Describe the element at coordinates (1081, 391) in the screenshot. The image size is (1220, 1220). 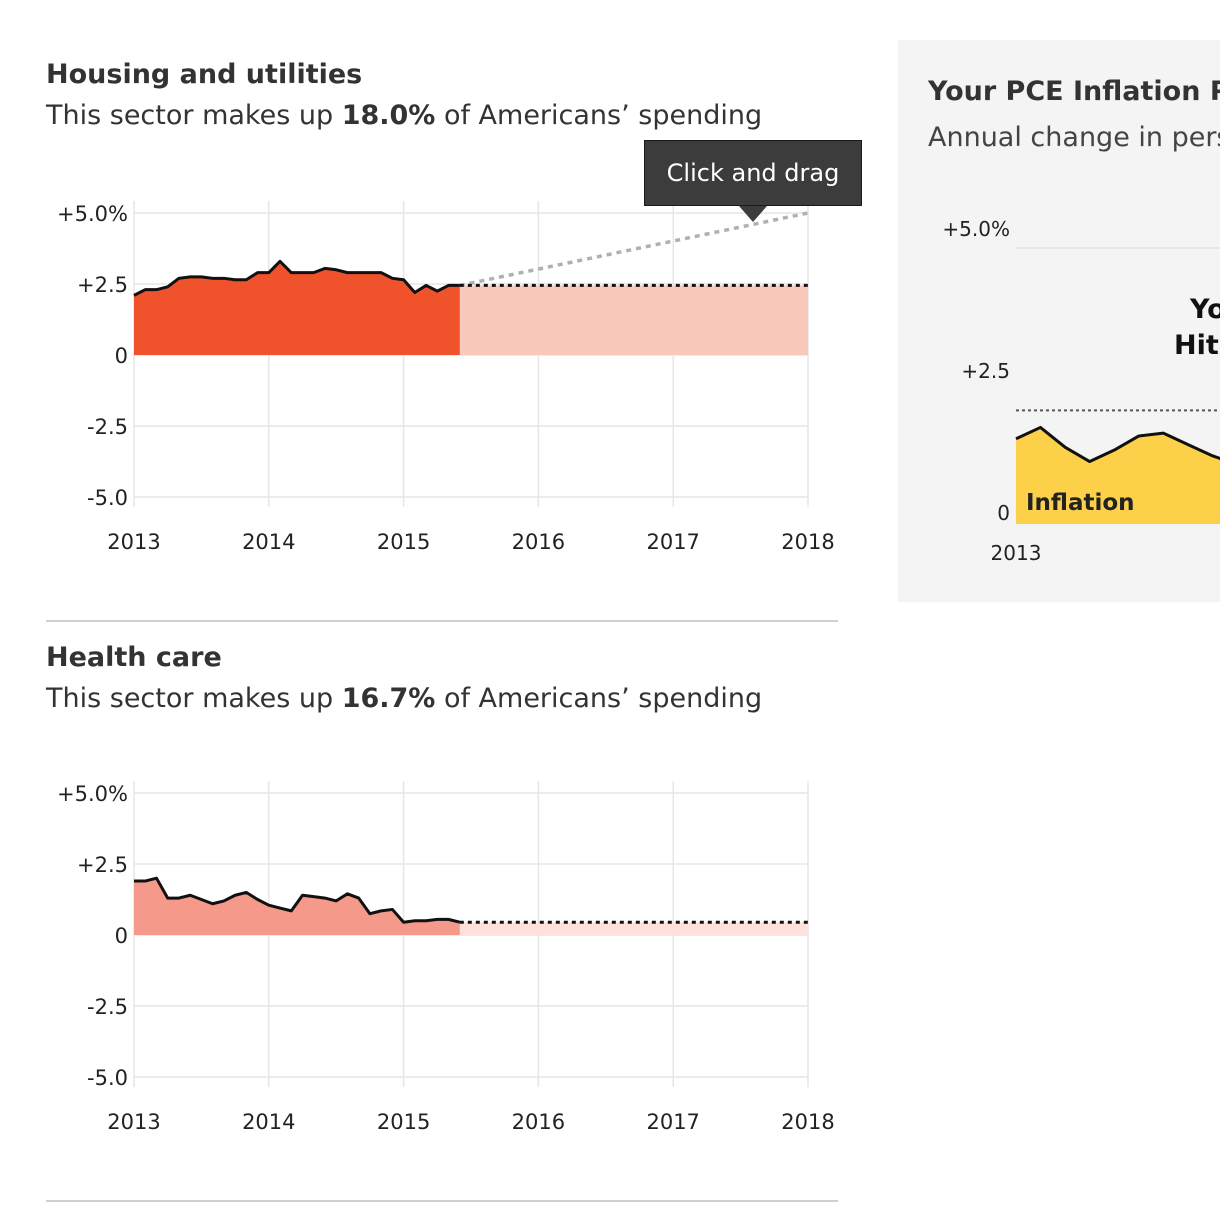
I see `inflation-chart: +5.0% +2.5 0 Inflation 2013 Yo Hit` at that location.